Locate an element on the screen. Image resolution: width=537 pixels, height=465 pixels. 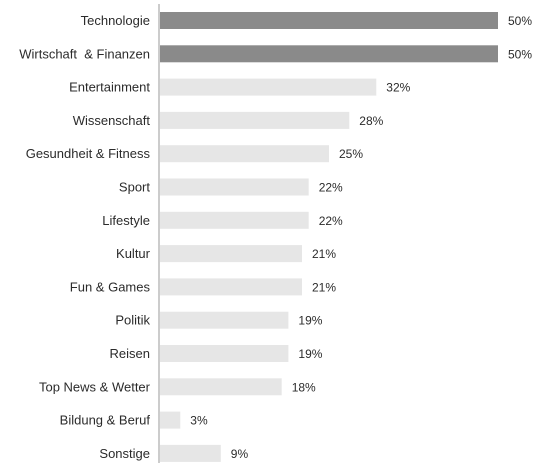
category-label: Gesundheit & Fitness is located at coordinates (88, 153).